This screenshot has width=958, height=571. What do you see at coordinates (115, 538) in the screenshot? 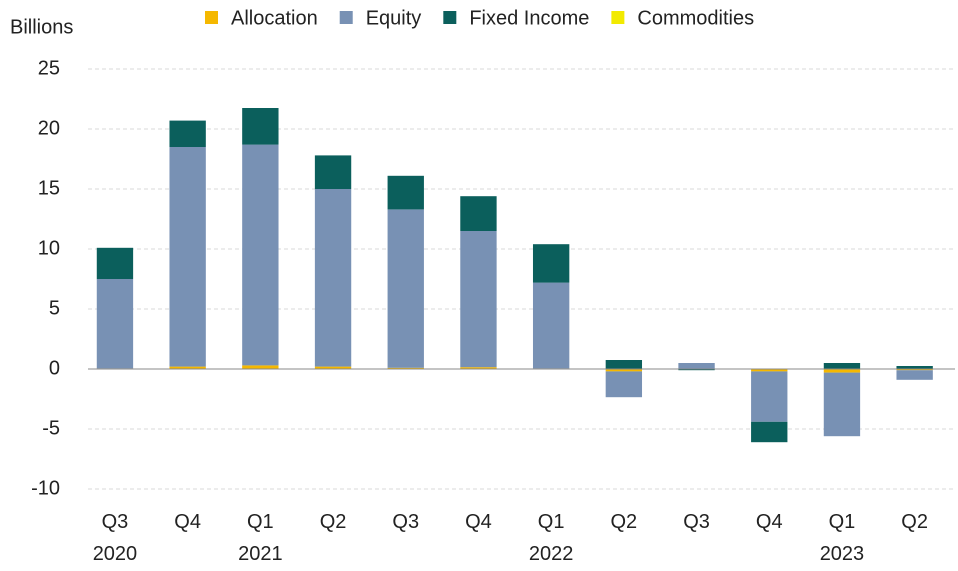
I see `x-tick-label: Q3 2020` at bounding box center [115, 538].